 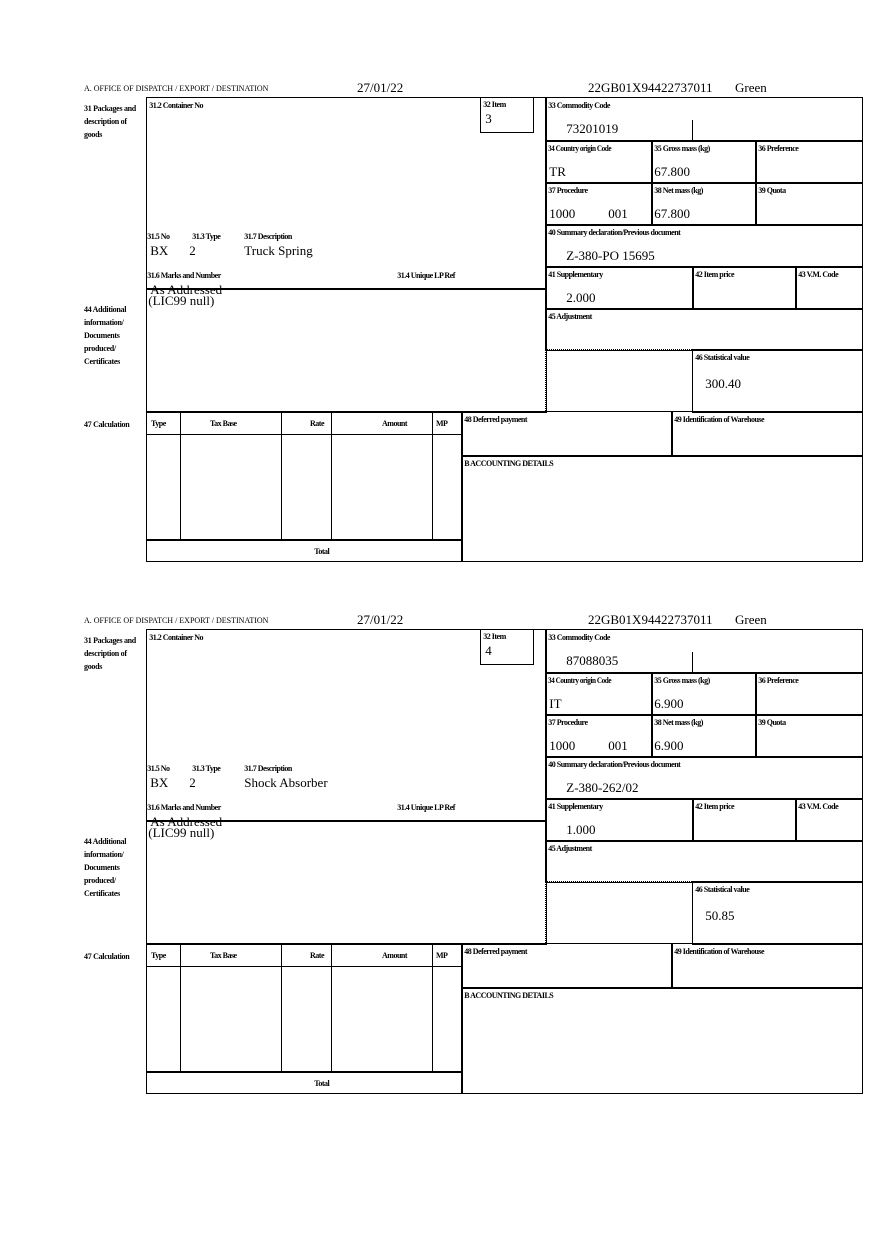 What do you see at coordinates (704, 119) in the screenshot?
I see `commodity-box: 33 Commodity Code 73201019` at bounding box center [704, 119].